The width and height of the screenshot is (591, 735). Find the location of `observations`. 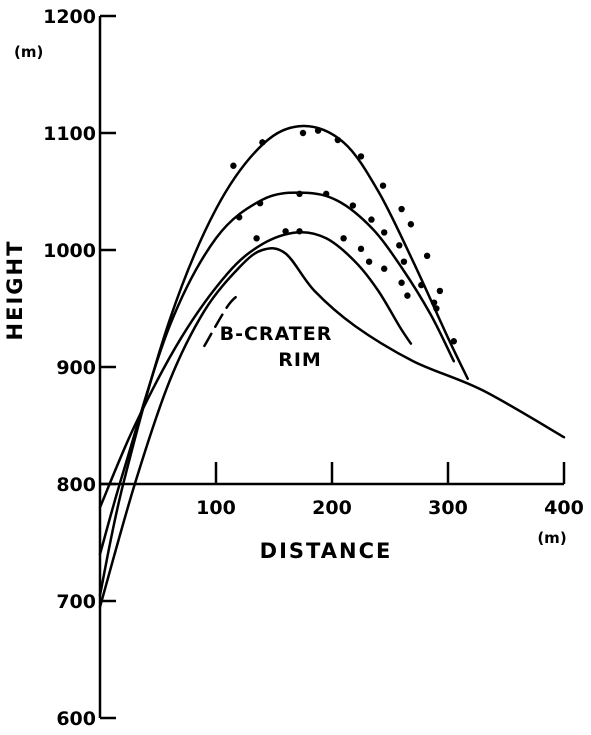

observations is located at coordinates (343, 236).